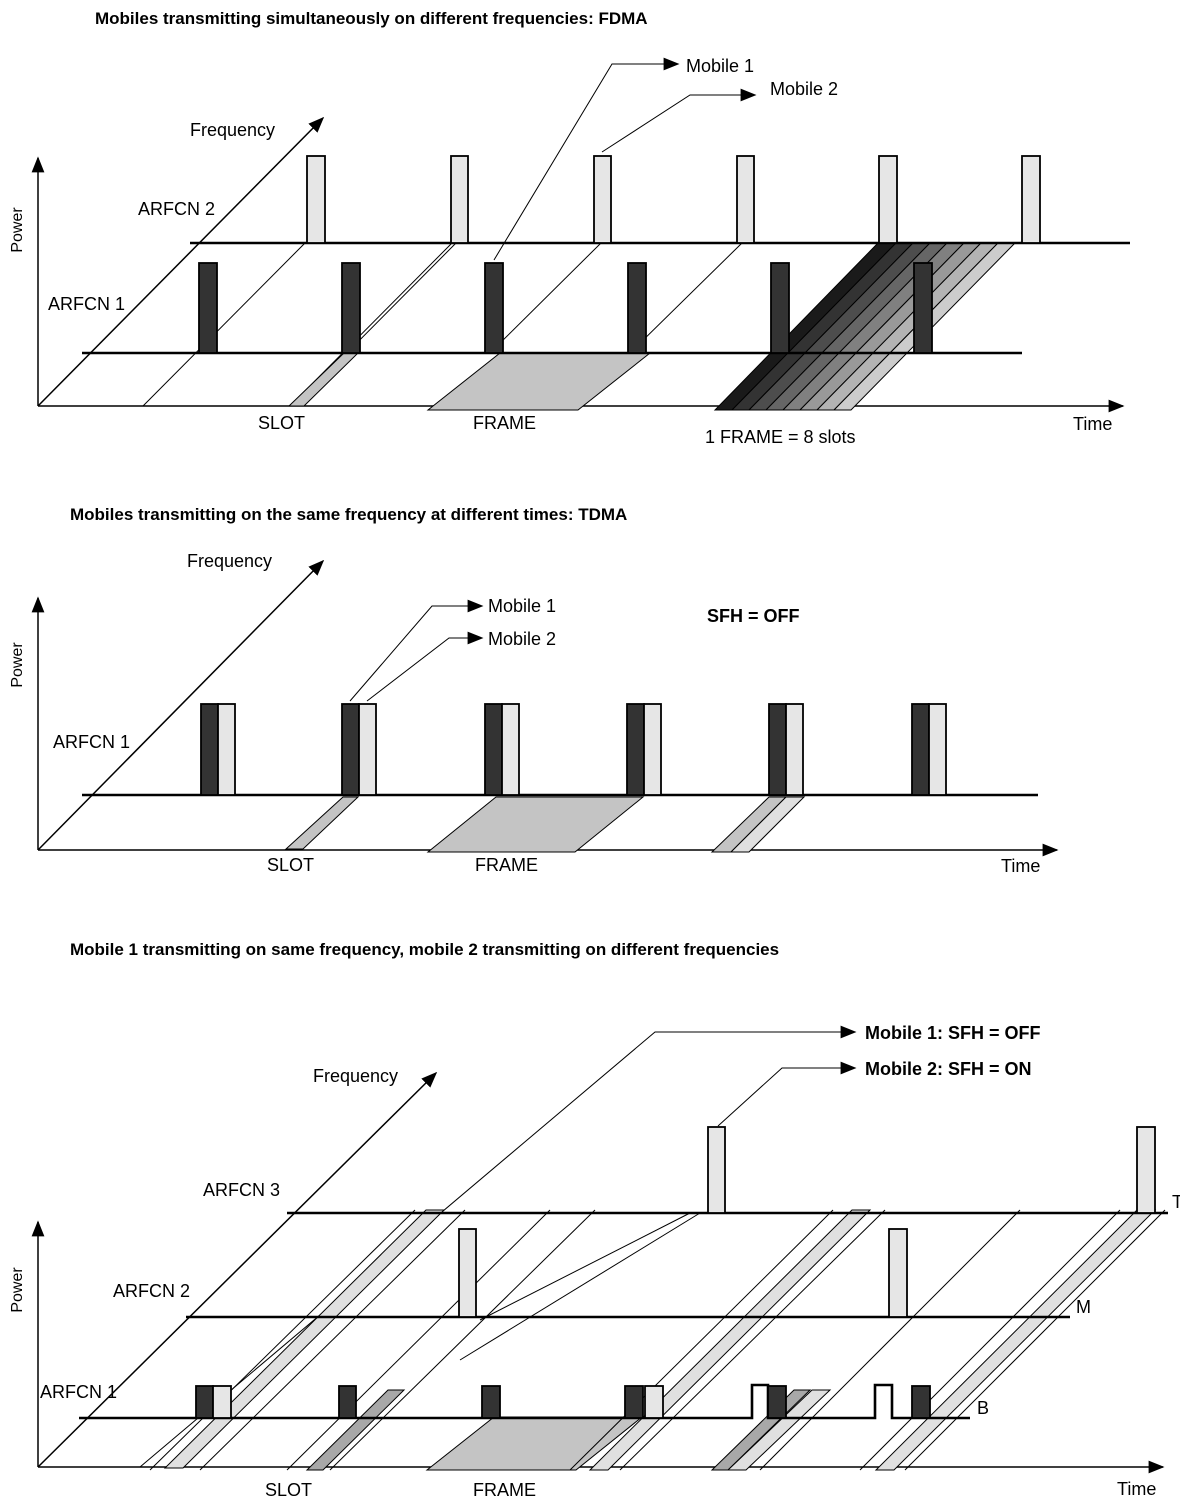  What do you see at coordinates (288, 1490) in the screenshot?
I see `sfh-slot-label: SLOT` at bounding box center [288, 1490].